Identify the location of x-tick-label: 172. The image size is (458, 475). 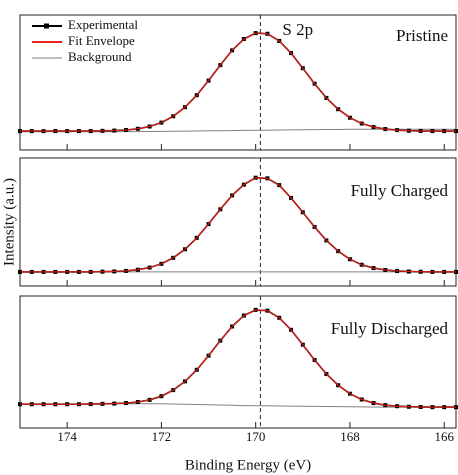
(162, 436).